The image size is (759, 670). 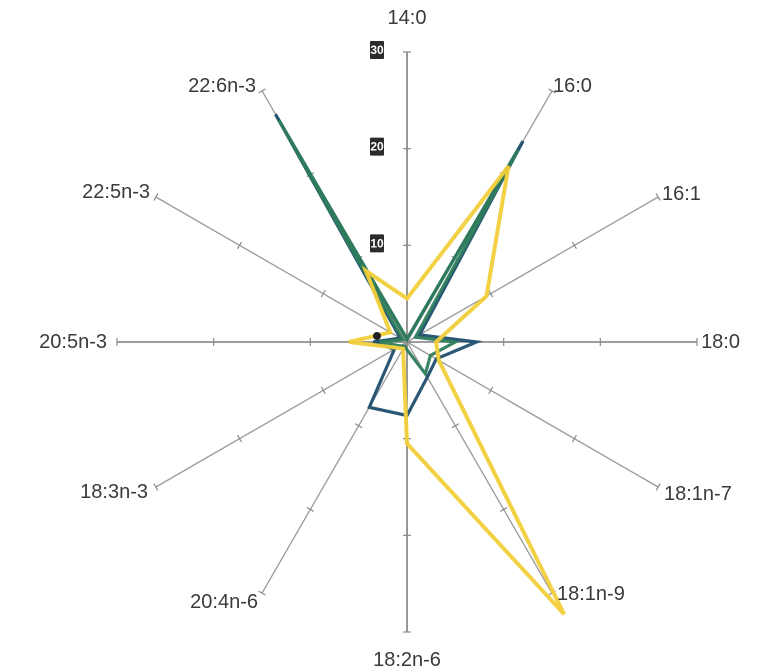 I want to click on radial-tick-label-2: 30, so click(x=377, y=50).